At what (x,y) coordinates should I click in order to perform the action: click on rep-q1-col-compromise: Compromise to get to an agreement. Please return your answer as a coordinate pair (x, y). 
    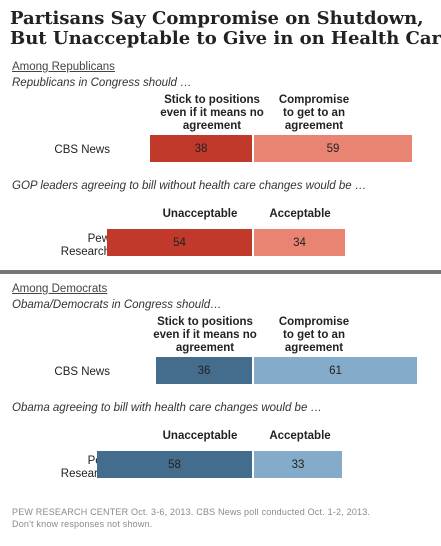
    Looking at the image, I should click on (314, 113).